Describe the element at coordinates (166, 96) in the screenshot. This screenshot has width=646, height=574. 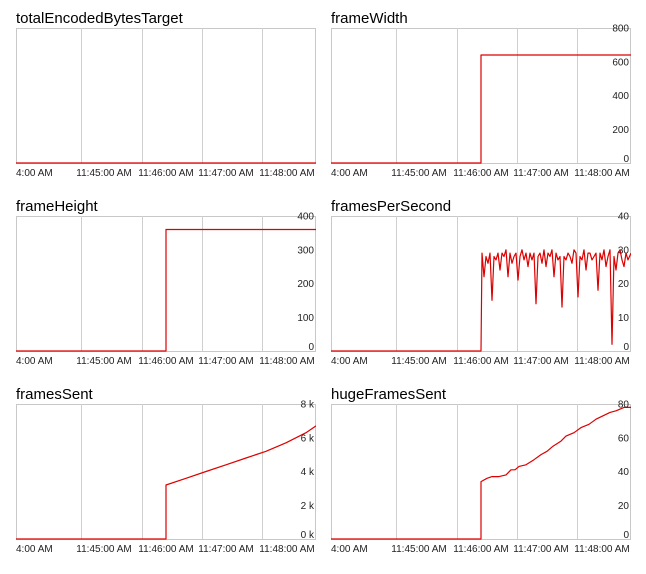
I see `plot-frame` at that location.